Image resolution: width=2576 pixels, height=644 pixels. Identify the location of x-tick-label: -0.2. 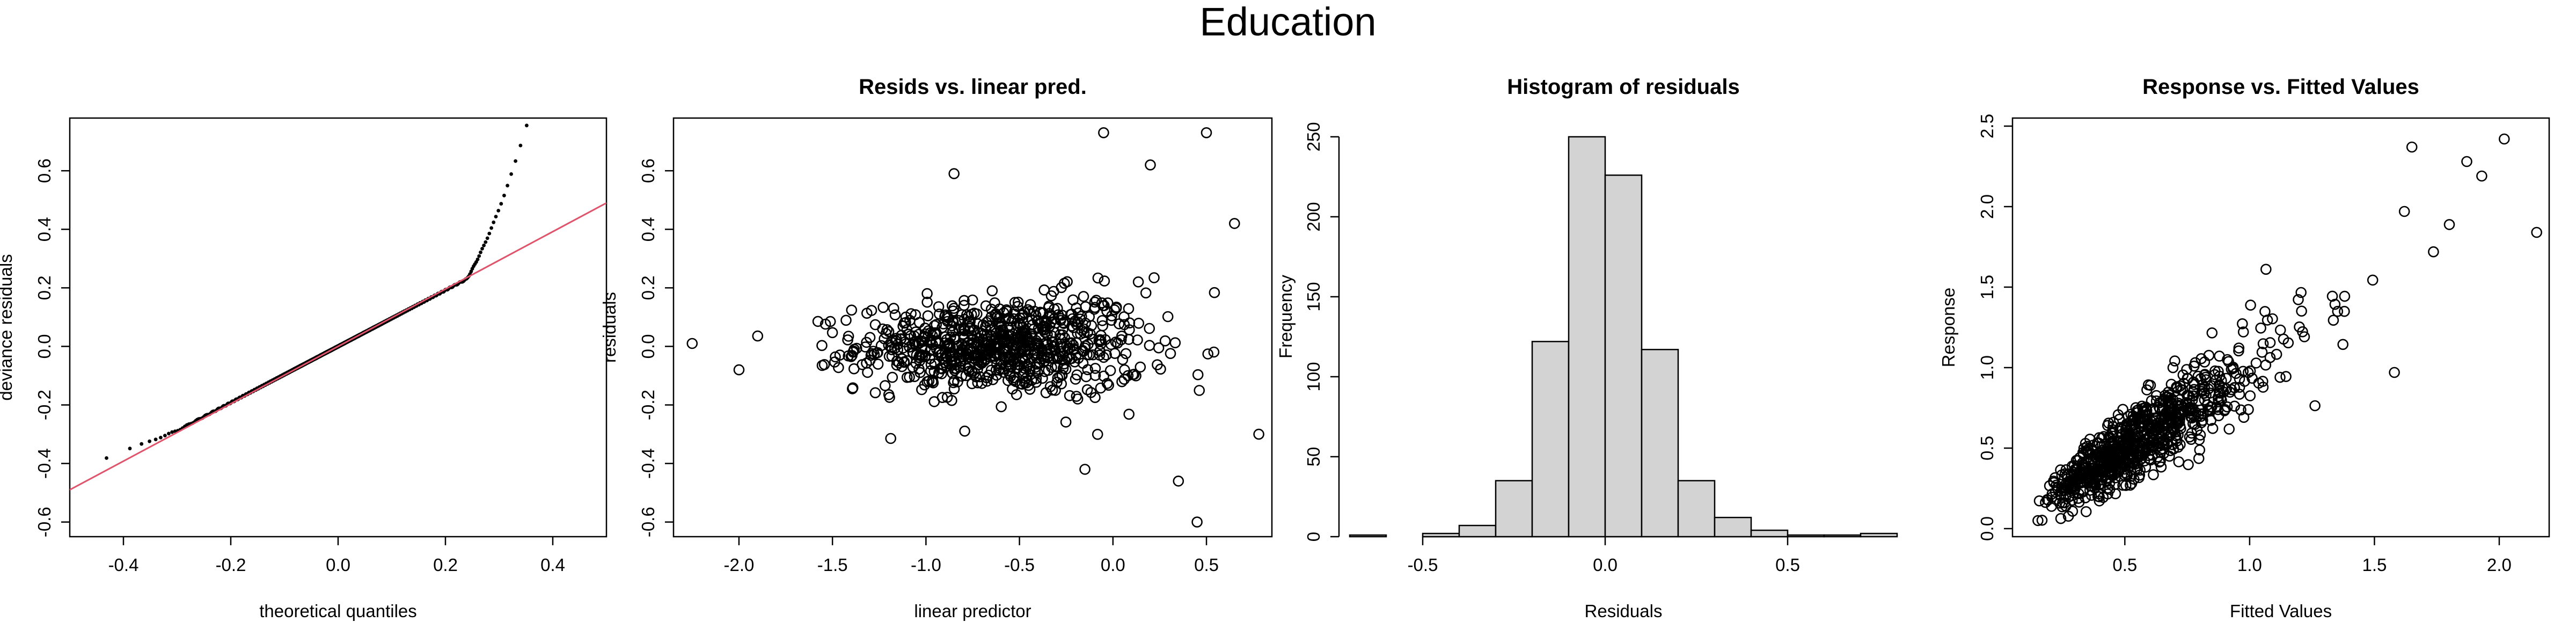
(231, 565).